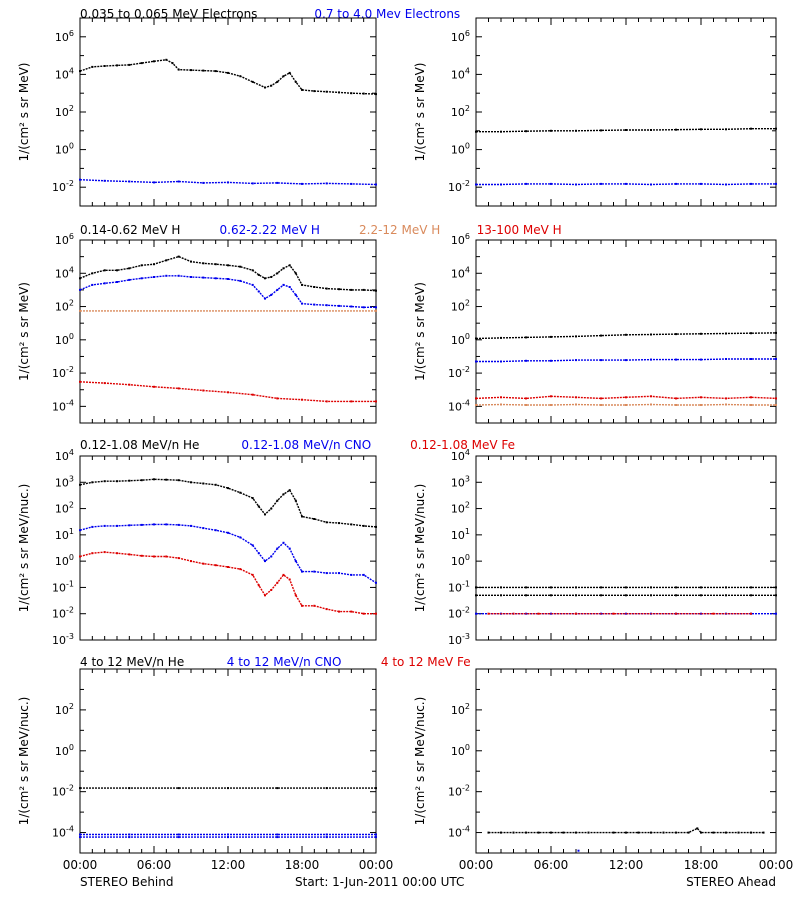 The height and width of the screenshot is (900, 800). I want to click on panel-electrons-ahead: 10⁻² 10⁰ 10² 10⁴ 10⁶ 1/(cm² s sr MeV), so click(595, 112).